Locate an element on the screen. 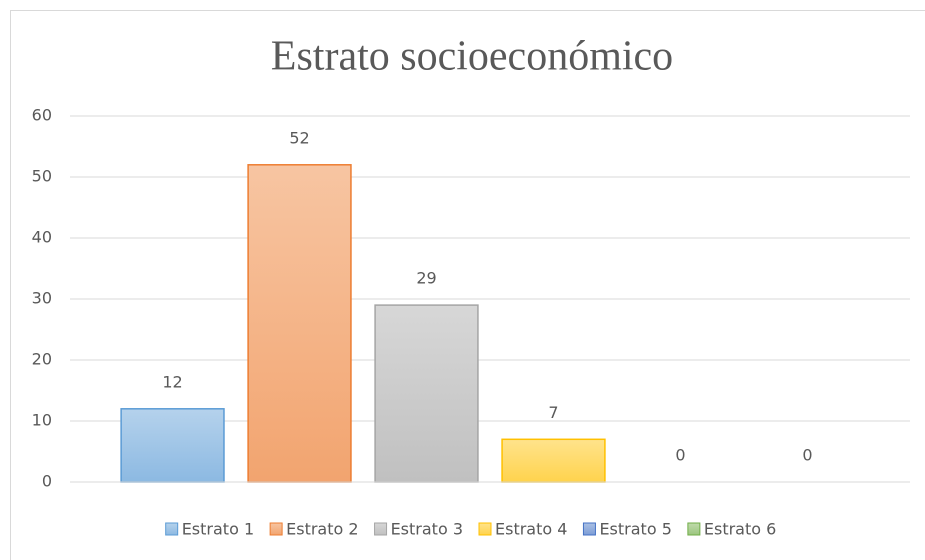 The height and width of the screenshot is (560, 925). data-label: 7 is located at coordinates (553, 412).